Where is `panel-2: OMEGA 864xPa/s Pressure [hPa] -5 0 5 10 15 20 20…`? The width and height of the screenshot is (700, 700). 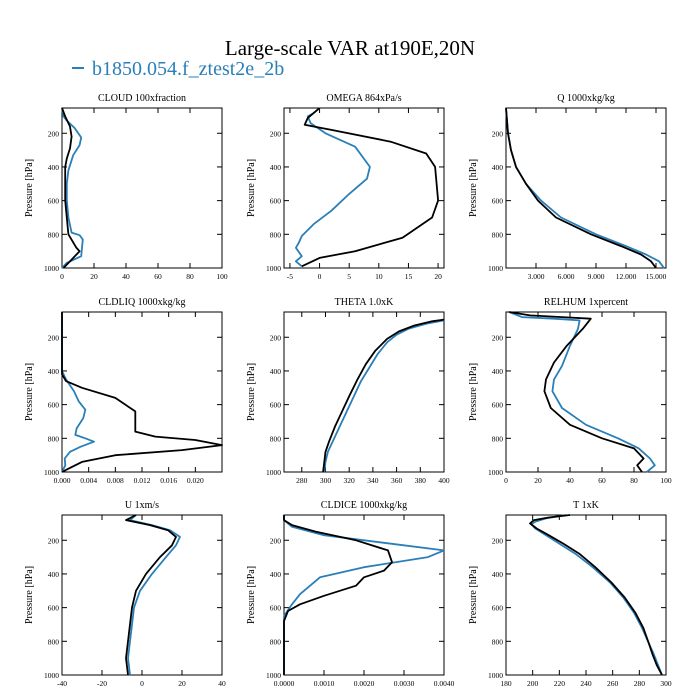
panel-2: OMEGA 864xPa/s Pressure [hPa] -5 0 5 10 15 20 20… is located at coordinates (345, 187).